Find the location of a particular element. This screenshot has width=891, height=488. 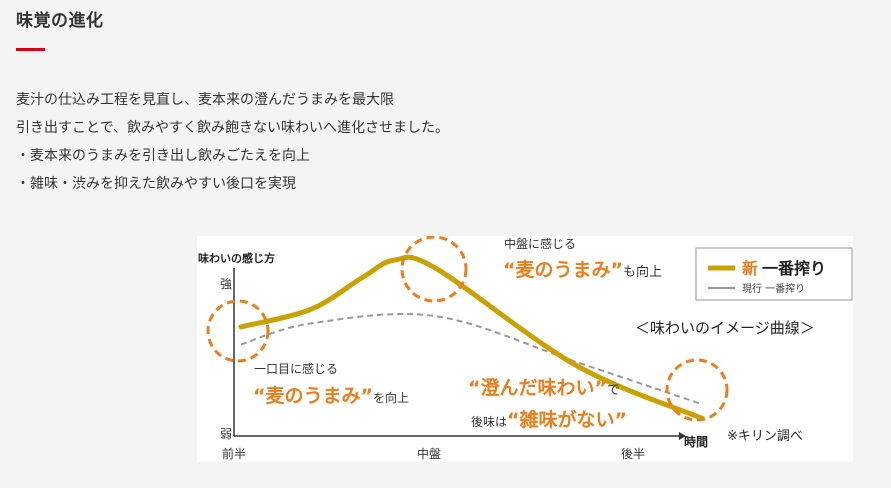

x-tick-early: 前半 is located at coordinates (234, 453).